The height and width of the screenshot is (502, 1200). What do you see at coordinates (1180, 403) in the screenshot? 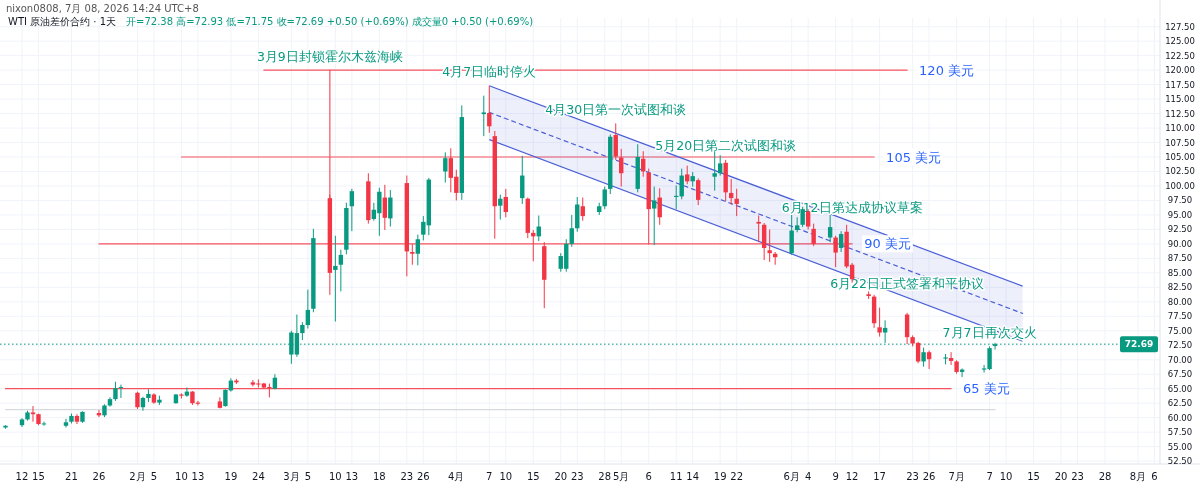
I see `y-tick-label: 62.50` at bounding box center [1180, 403].